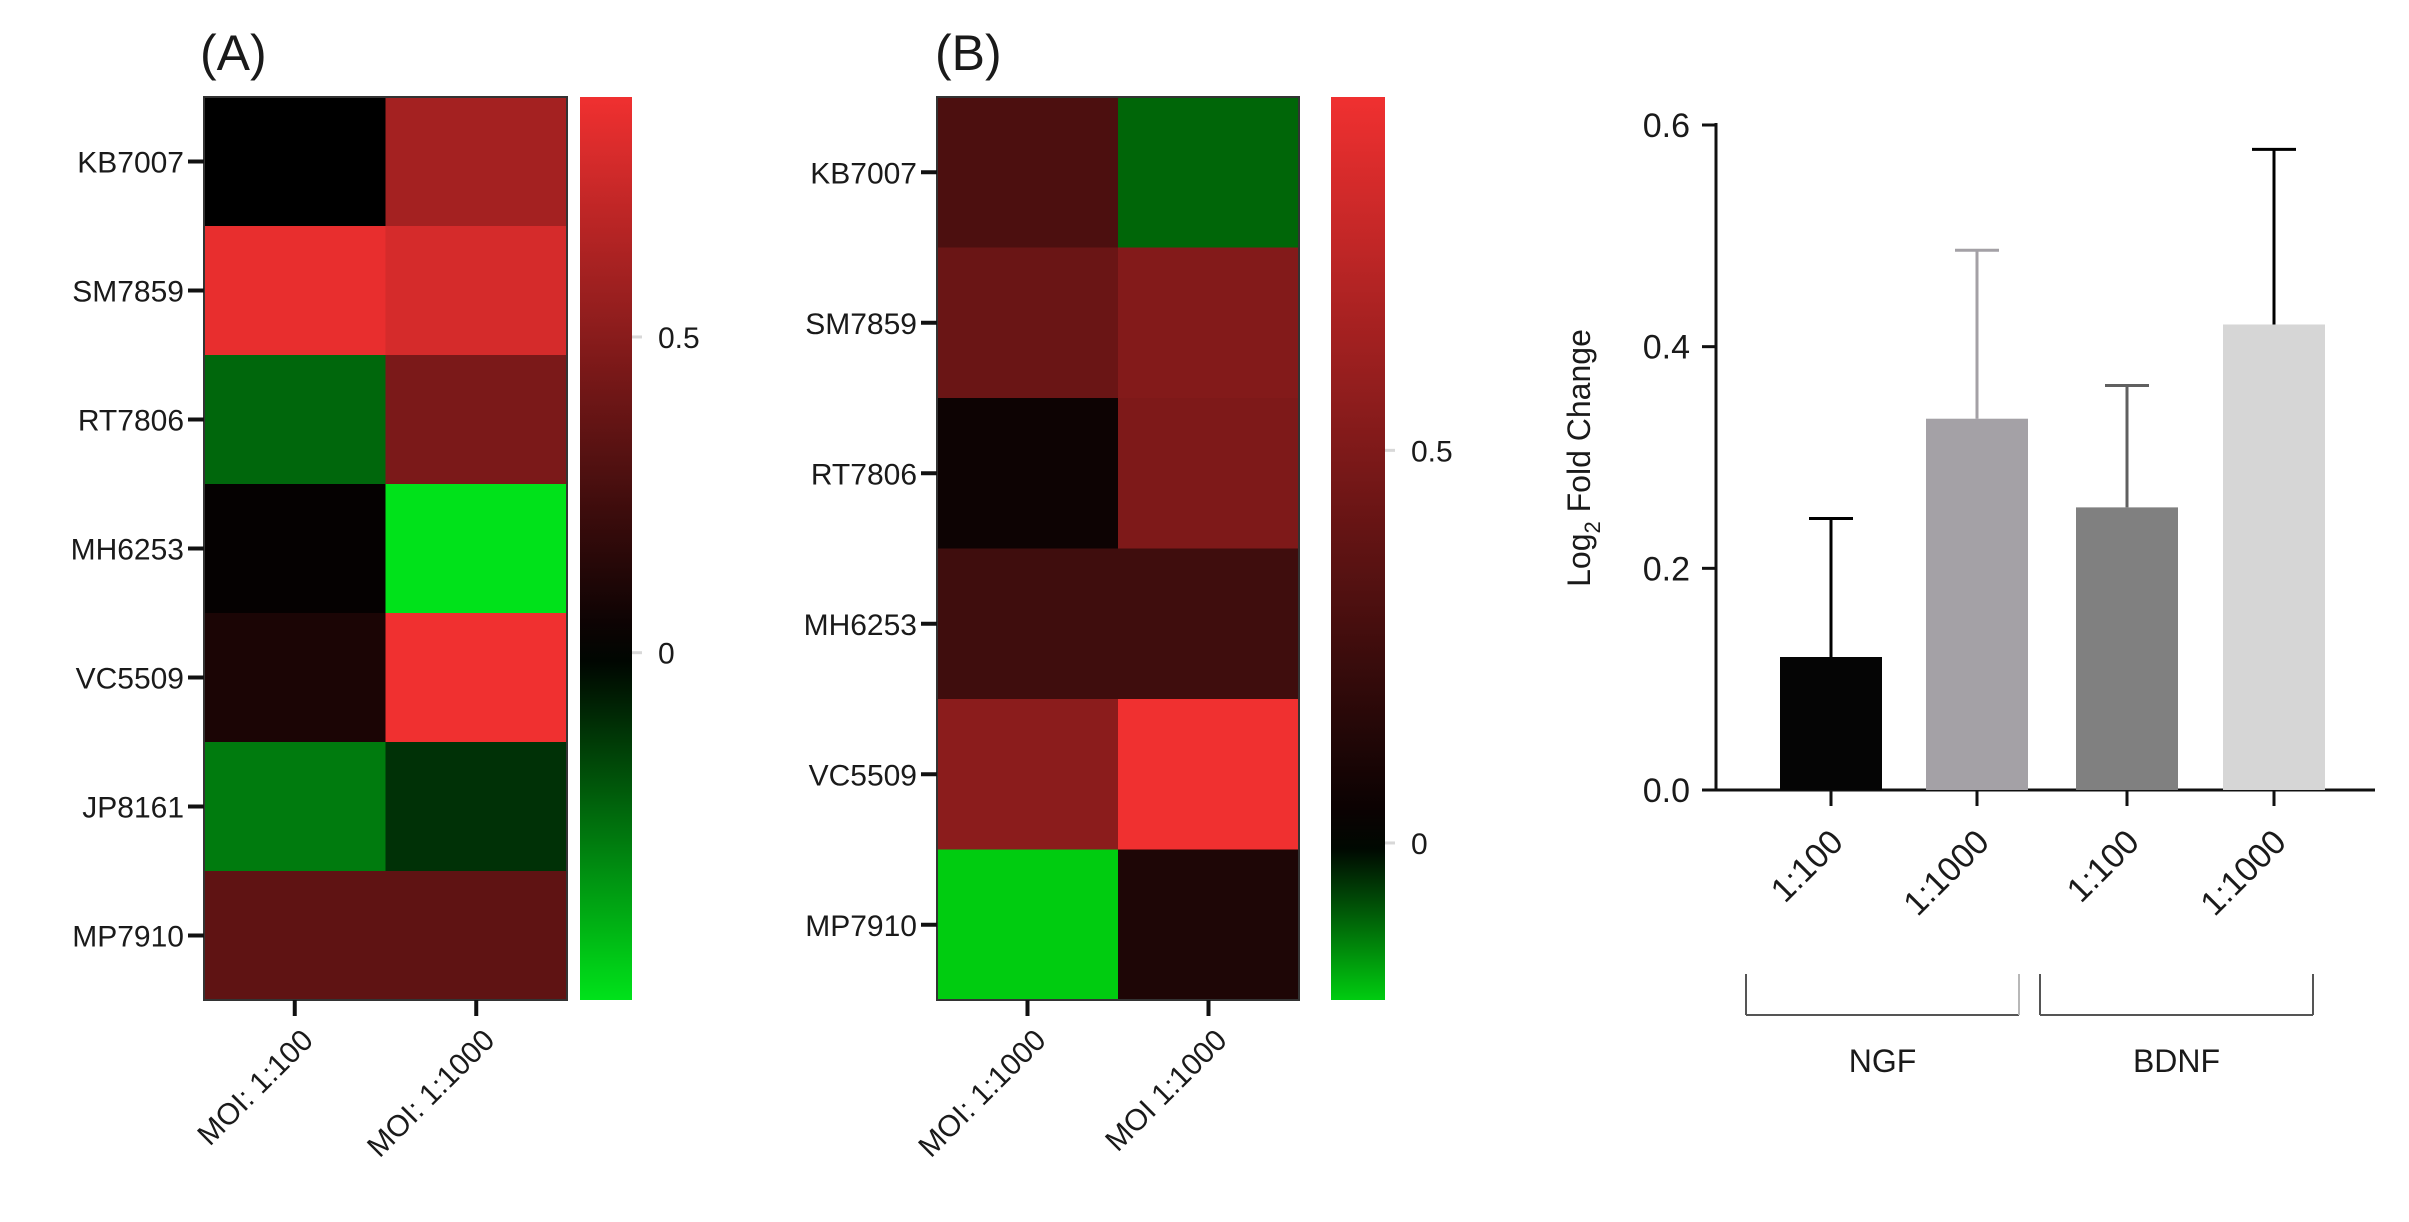  Describe the element at coordinates (1432, 451) in the screenshot. I see `heatmap-b-colorbar-tick-label: 0.5` at that location.